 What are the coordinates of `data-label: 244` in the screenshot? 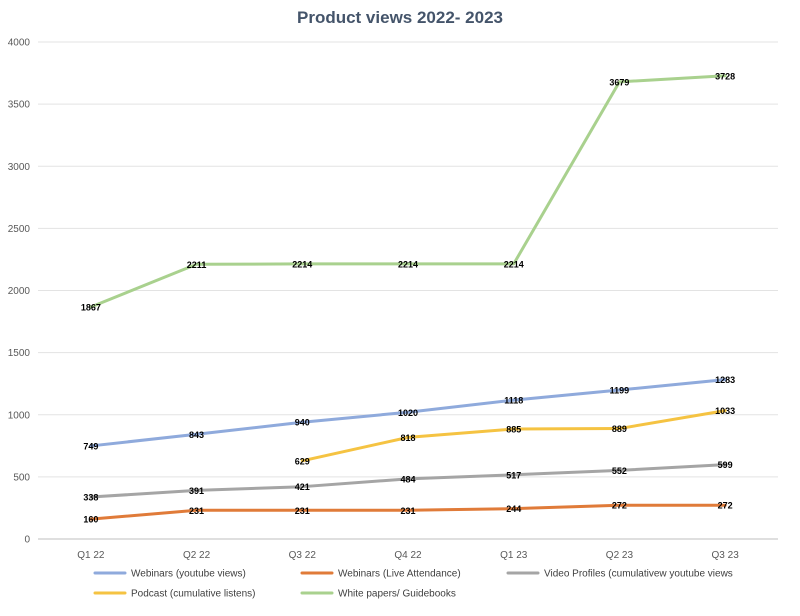 It's located at (513, 509).